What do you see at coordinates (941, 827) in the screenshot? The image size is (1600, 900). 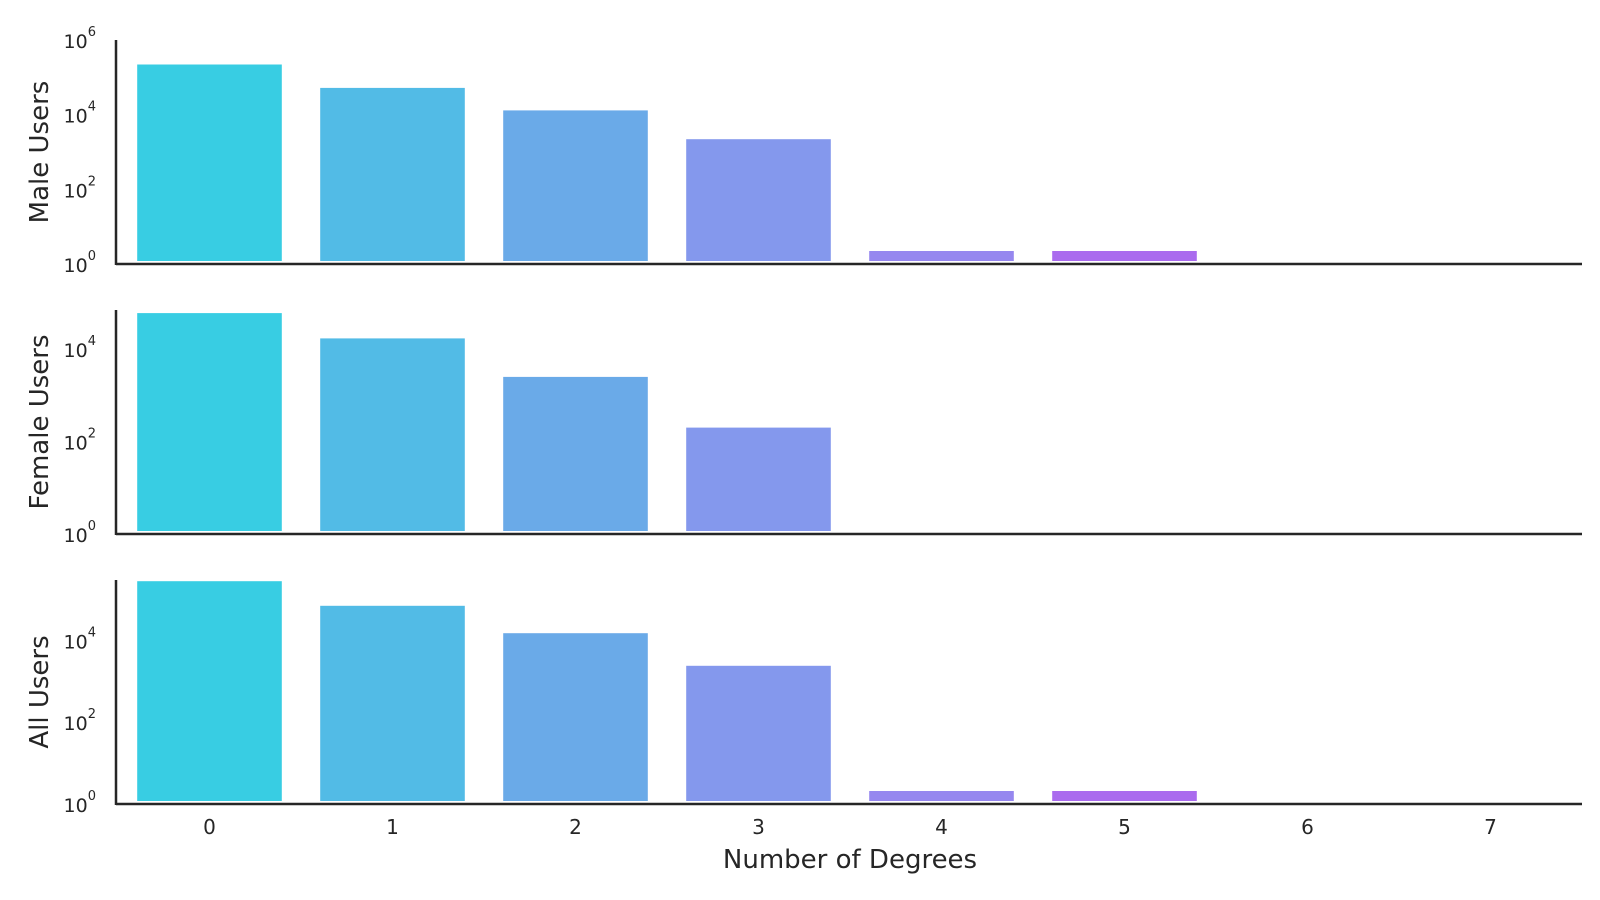 I see `x-tick-label-4: 4` at bounding box center [941, 827].